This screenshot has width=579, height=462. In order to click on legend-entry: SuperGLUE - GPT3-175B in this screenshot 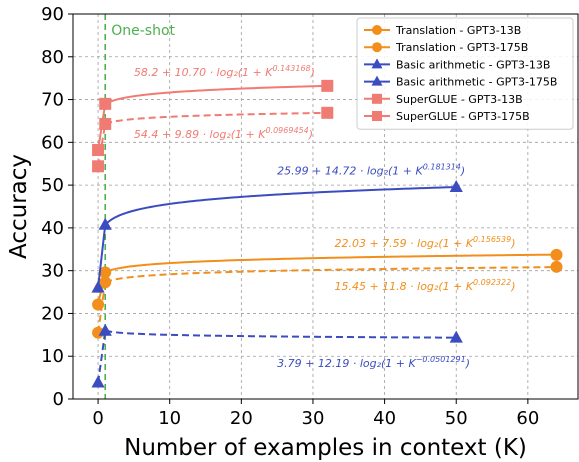, I will do `click(447, 116)`.